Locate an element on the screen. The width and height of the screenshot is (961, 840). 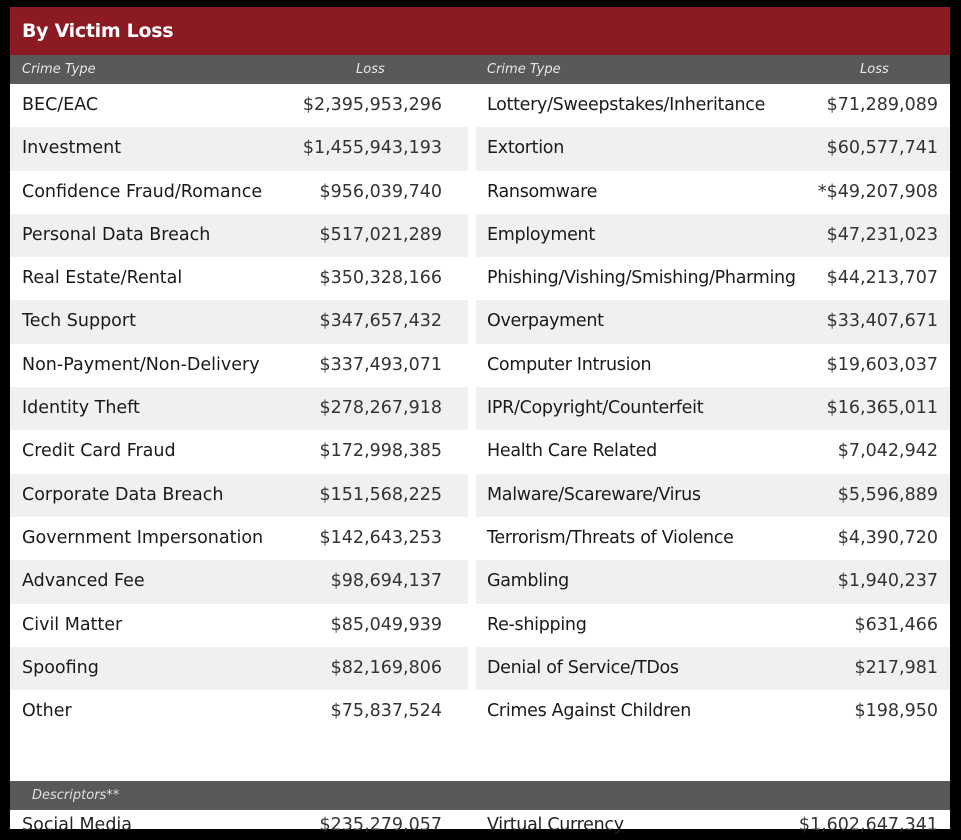
loss-right: *$49,207,908 is located at coordinates (877, 191).